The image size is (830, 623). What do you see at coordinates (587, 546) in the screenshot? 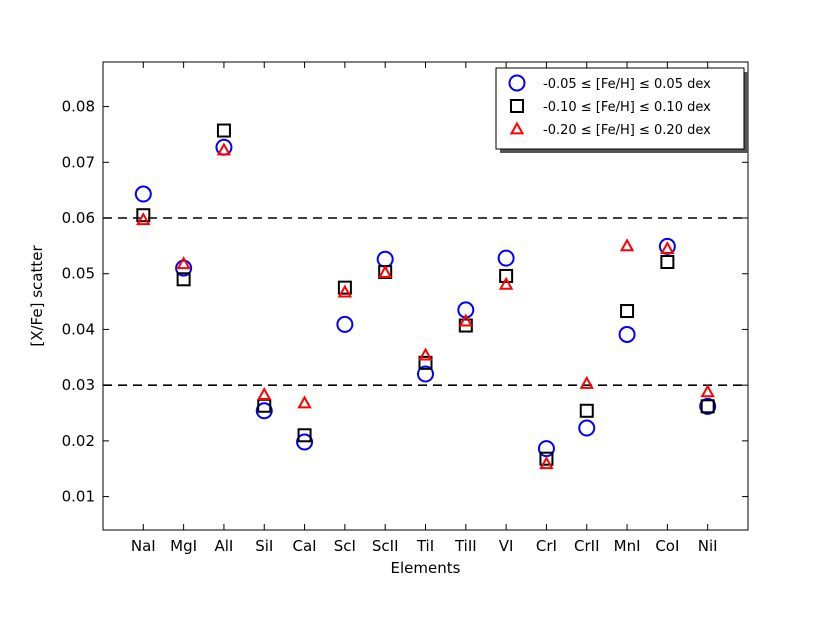
I see `x-tick-label: CrII` at bounding box center [587, 546].